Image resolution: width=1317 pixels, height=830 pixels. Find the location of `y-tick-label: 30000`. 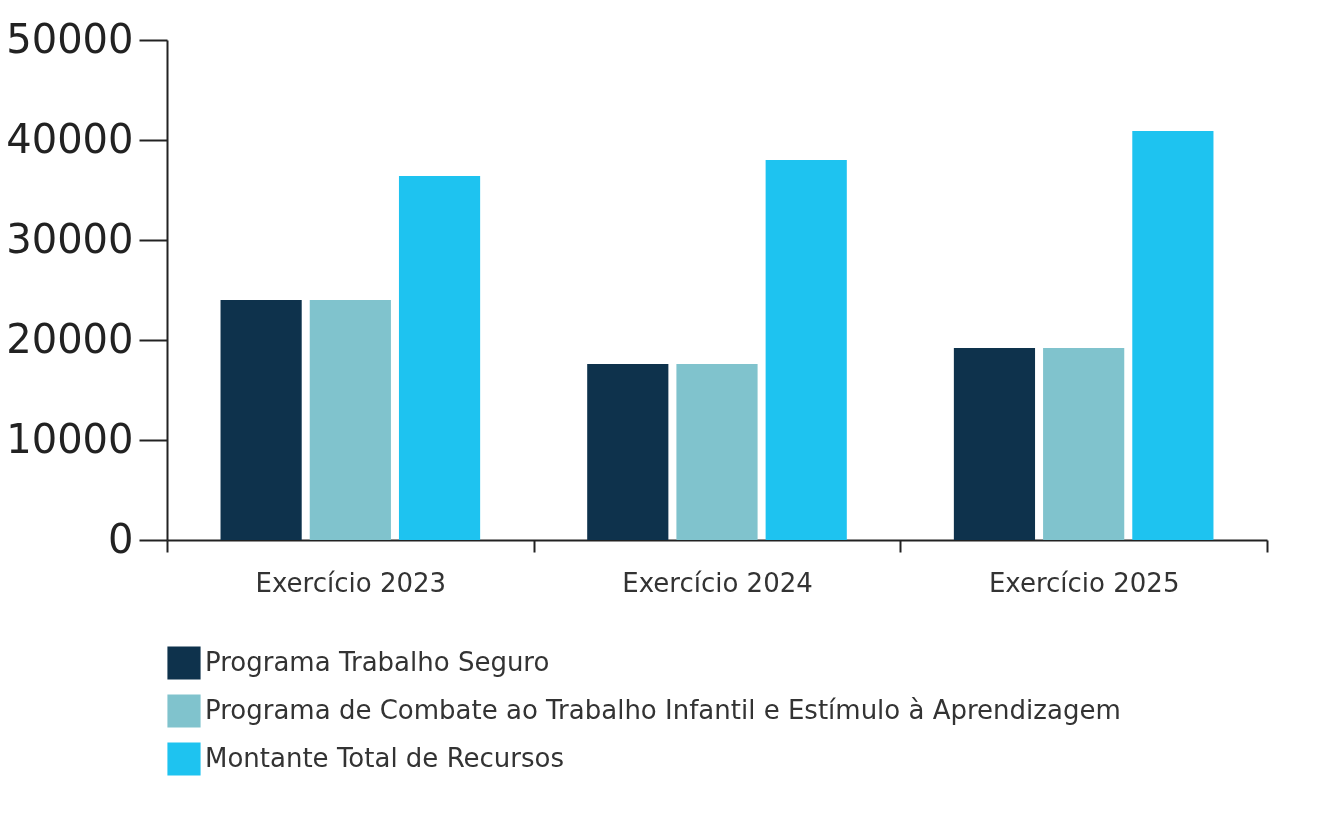

y-tick-label: 30000 is located at coordinates (70, 238).